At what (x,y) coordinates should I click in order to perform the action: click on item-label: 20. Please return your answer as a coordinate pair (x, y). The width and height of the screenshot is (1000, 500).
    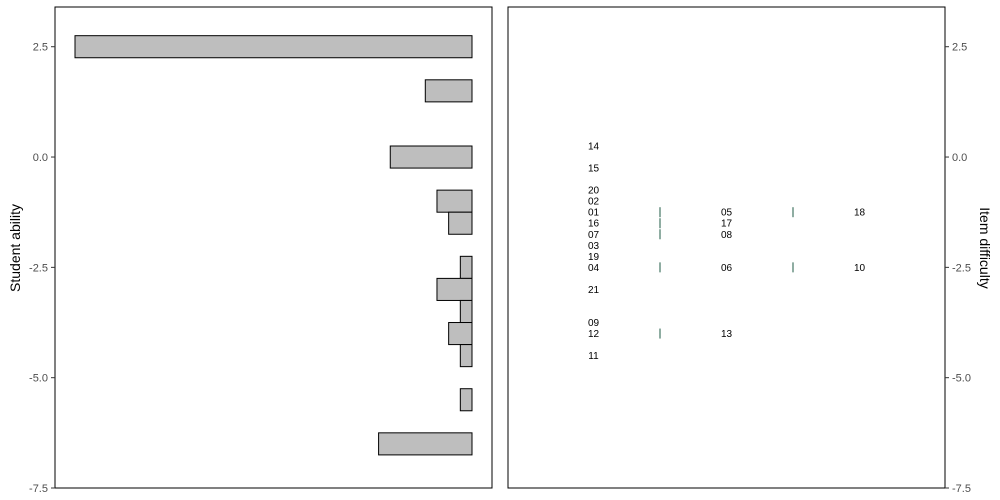
    Looking at the image, I should click on (594, 191).